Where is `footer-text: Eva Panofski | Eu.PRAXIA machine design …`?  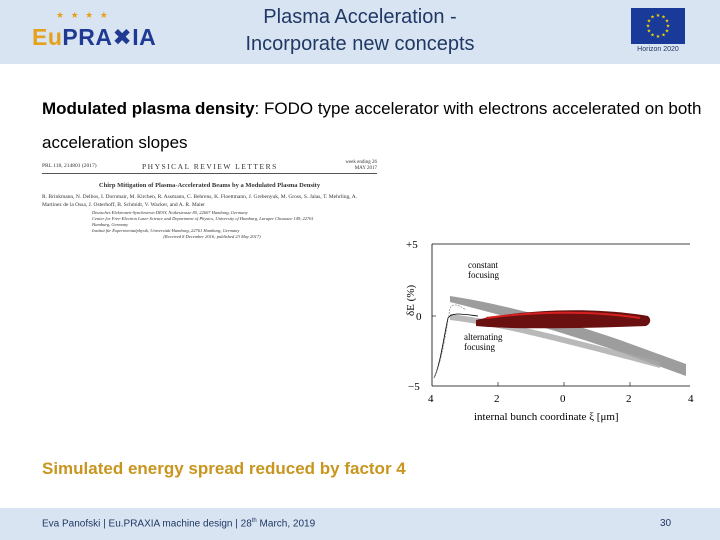
footer-text: Eva Panofski | Eu.PRAXIA machine design … is located at coordinates (178, 523).